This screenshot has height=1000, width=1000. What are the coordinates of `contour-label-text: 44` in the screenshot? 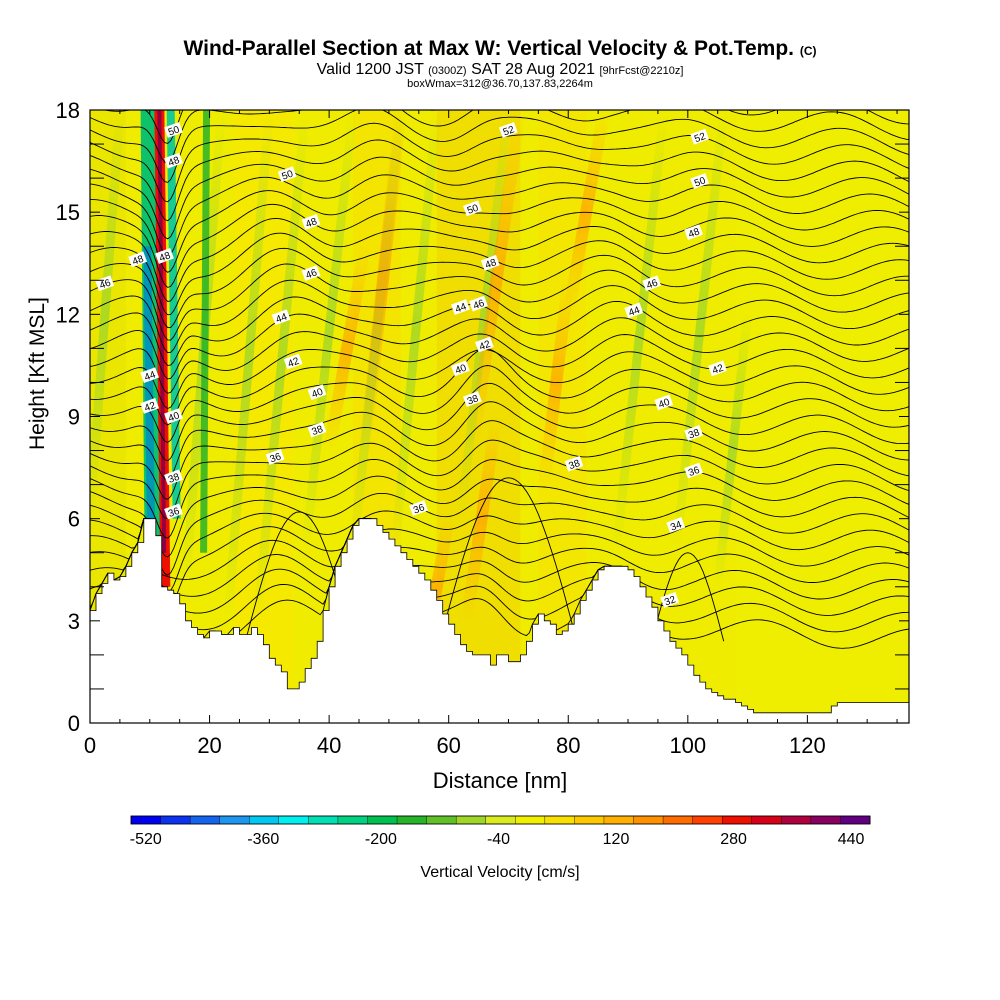 It's located at (150, 376).